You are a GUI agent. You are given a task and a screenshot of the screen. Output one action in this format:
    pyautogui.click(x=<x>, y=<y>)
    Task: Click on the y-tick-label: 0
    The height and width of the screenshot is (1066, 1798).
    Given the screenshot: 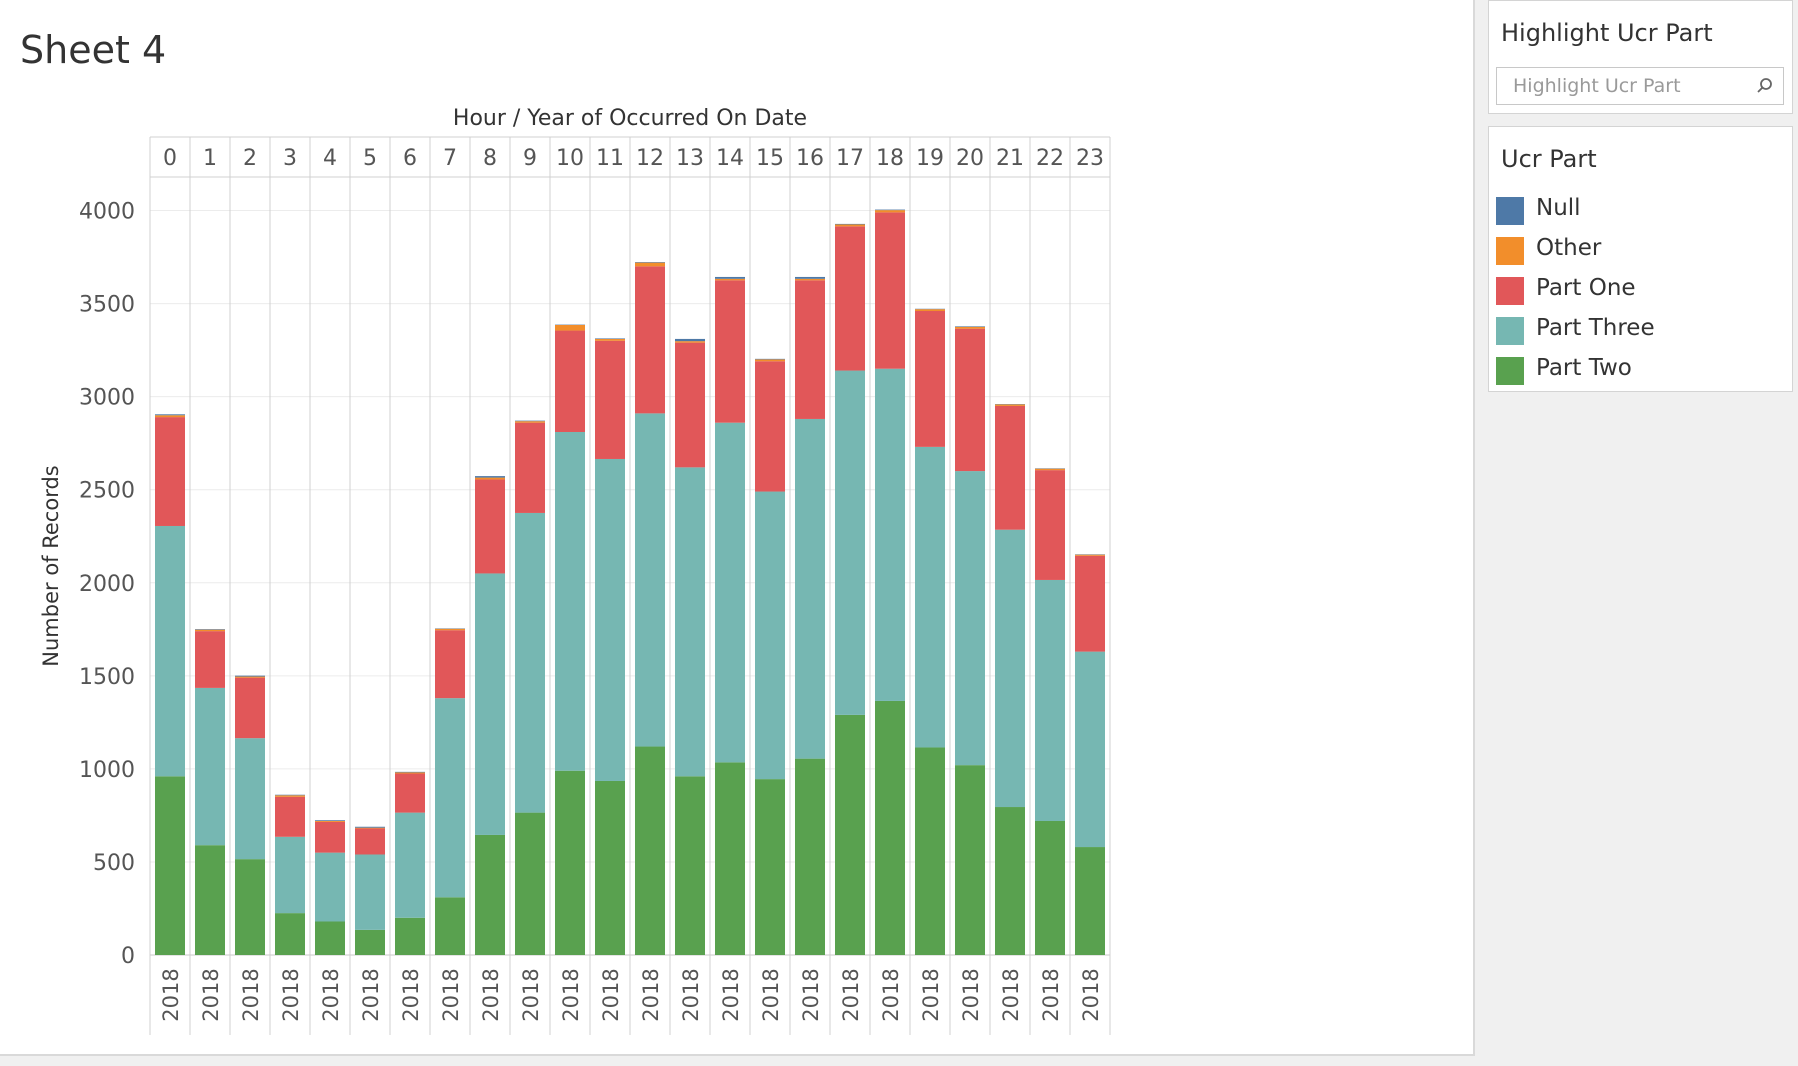 What is the action you would take?
    pyautogui.click(x=128, y=956)
    